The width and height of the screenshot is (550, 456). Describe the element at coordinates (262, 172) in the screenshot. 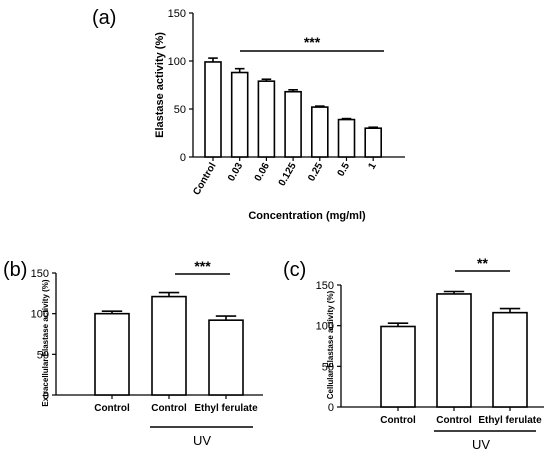

I see `category-label: 0.06` at that location.